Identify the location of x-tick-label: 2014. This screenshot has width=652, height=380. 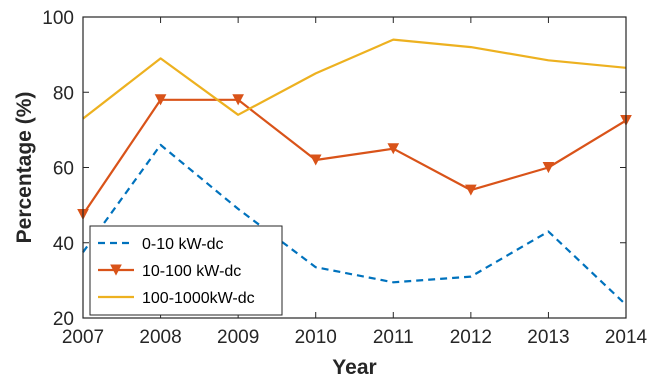
(626, 337).